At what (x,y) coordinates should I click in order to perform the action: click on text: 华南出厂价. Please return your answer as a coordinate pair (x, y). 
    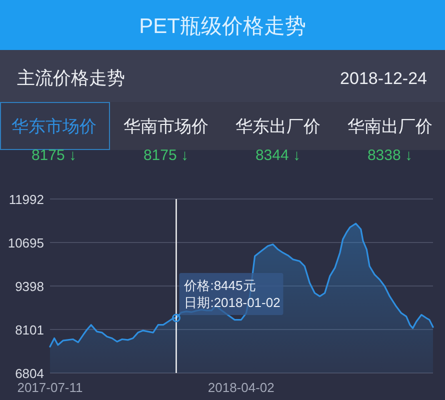
    Looking at the image, I should click on (390, 126).